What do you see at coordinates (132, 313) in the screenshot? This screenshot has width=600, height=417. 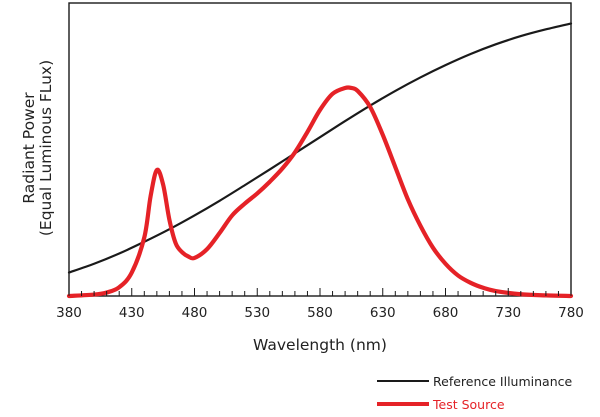 I see `x-tick-label: 430` at bounding box center [132, 313].